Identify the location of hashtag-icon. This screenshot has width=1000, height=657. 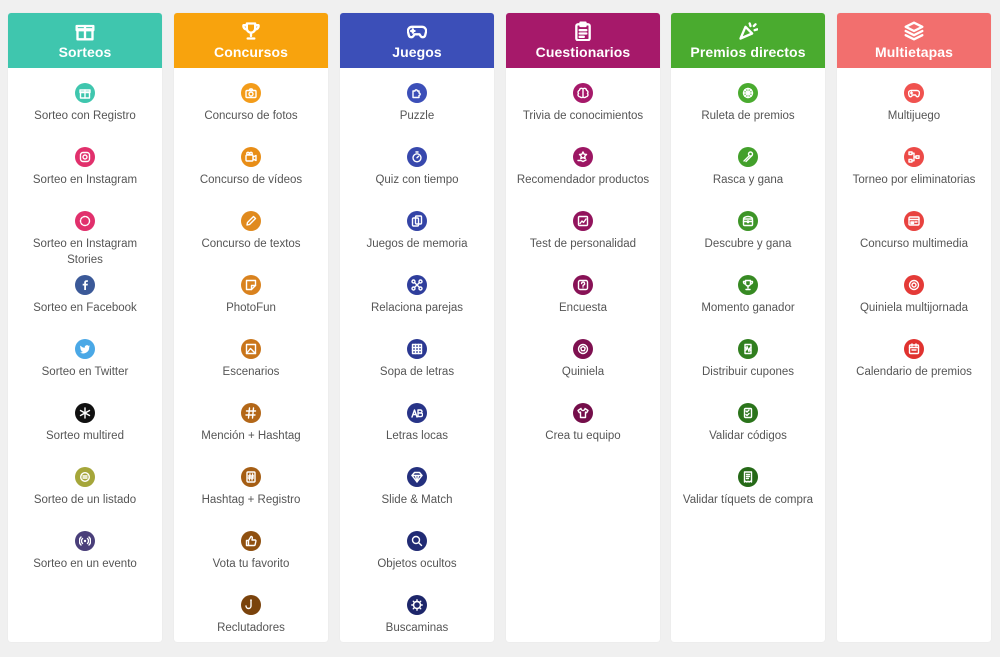
(251, 413).